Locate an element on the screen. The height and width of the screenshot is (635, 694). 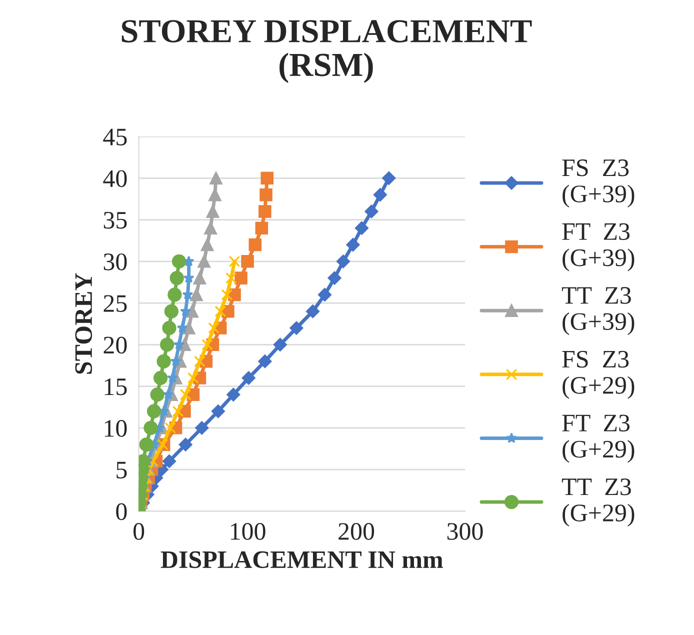
legend-label: FS Z3 (G+29) is located at coordinates (598, 374).